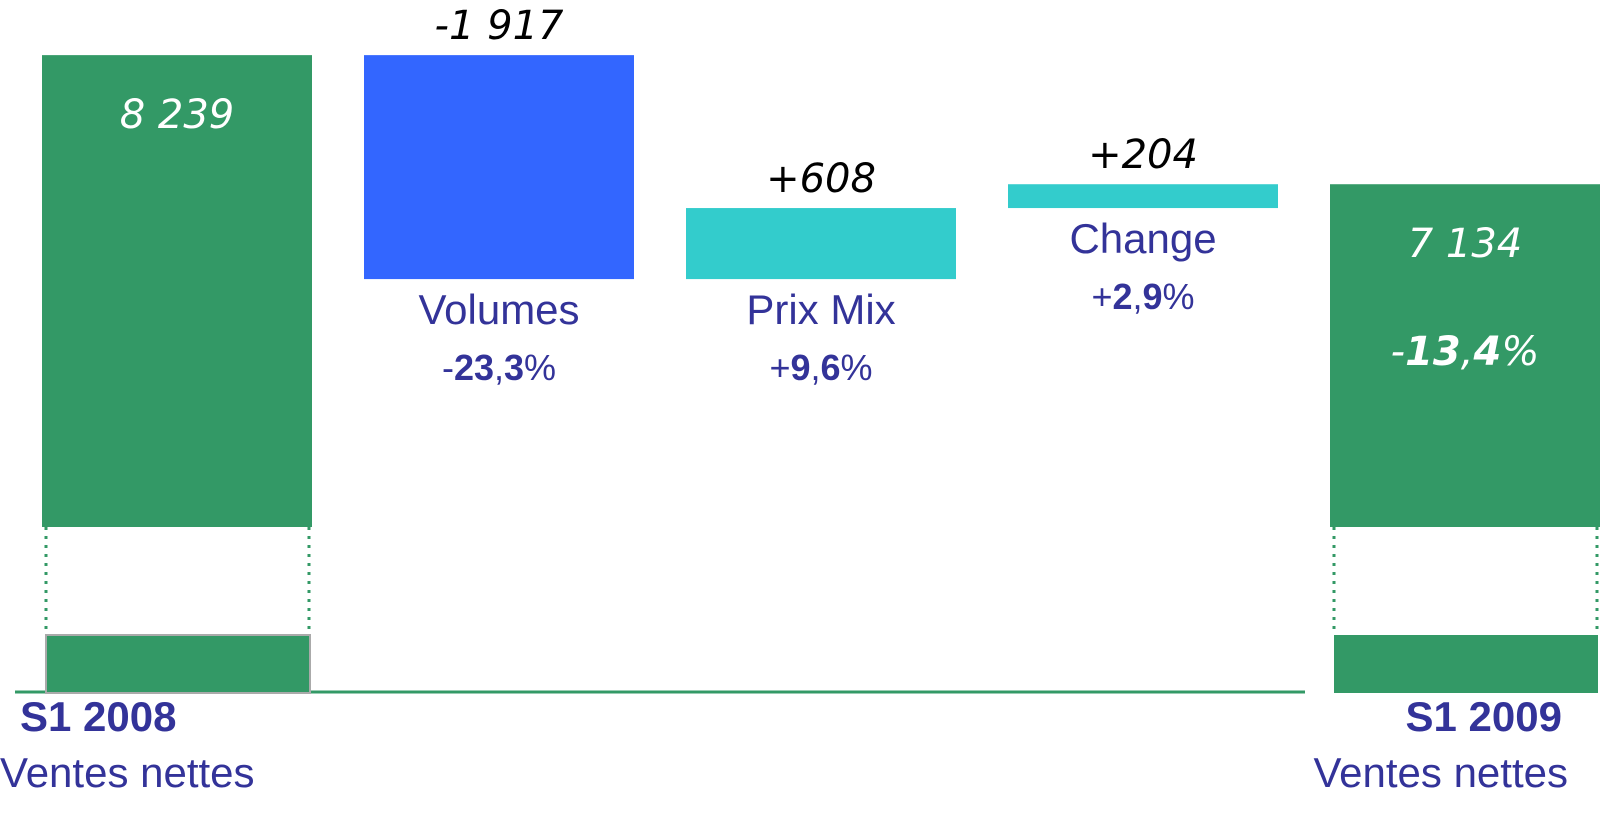 The height and width of the screenshot is (819, 1618). What do you see at coordinates (1484, 716) in the screenshot?
I see `category-label: S1 2009` at bounding box center [1484, 716].